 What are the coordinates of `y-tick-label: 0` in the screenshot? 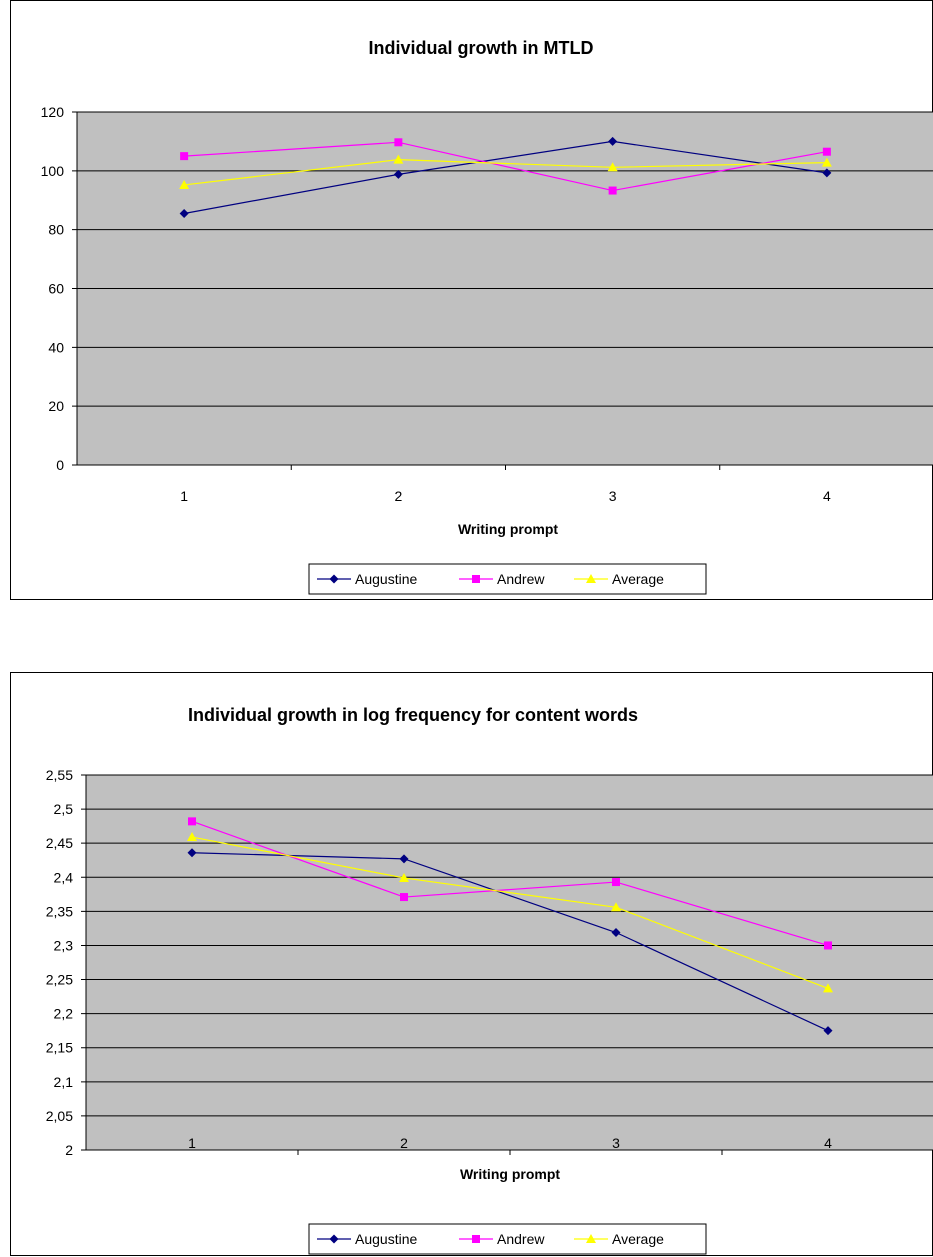 It's located at (60, 465).